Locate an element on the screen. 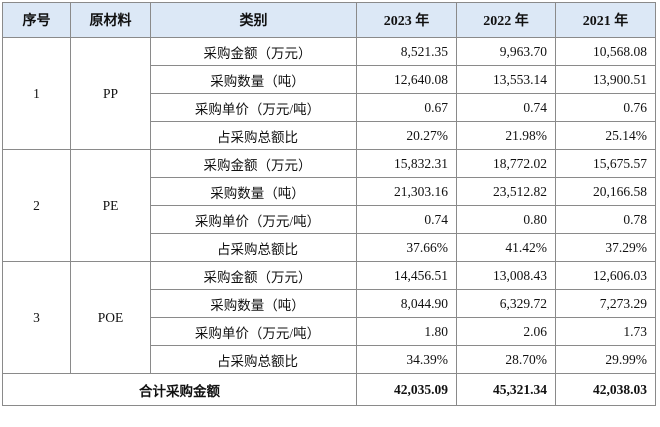 Image resolution: width=660 pixels, height=427 pixels. table-row: 采购单价（万元/吨） 0.67 0.74 0.76 is located at coordinates (329, 107).